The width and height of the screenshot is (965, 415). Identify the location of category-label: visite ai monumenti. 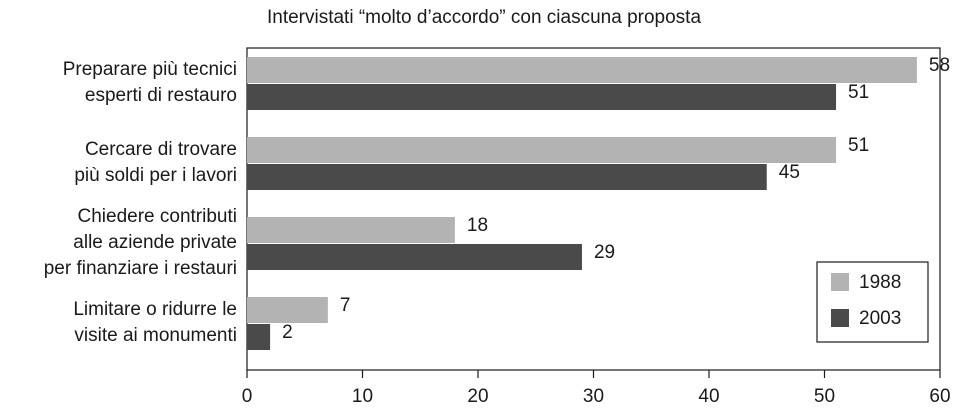
(155, 335).